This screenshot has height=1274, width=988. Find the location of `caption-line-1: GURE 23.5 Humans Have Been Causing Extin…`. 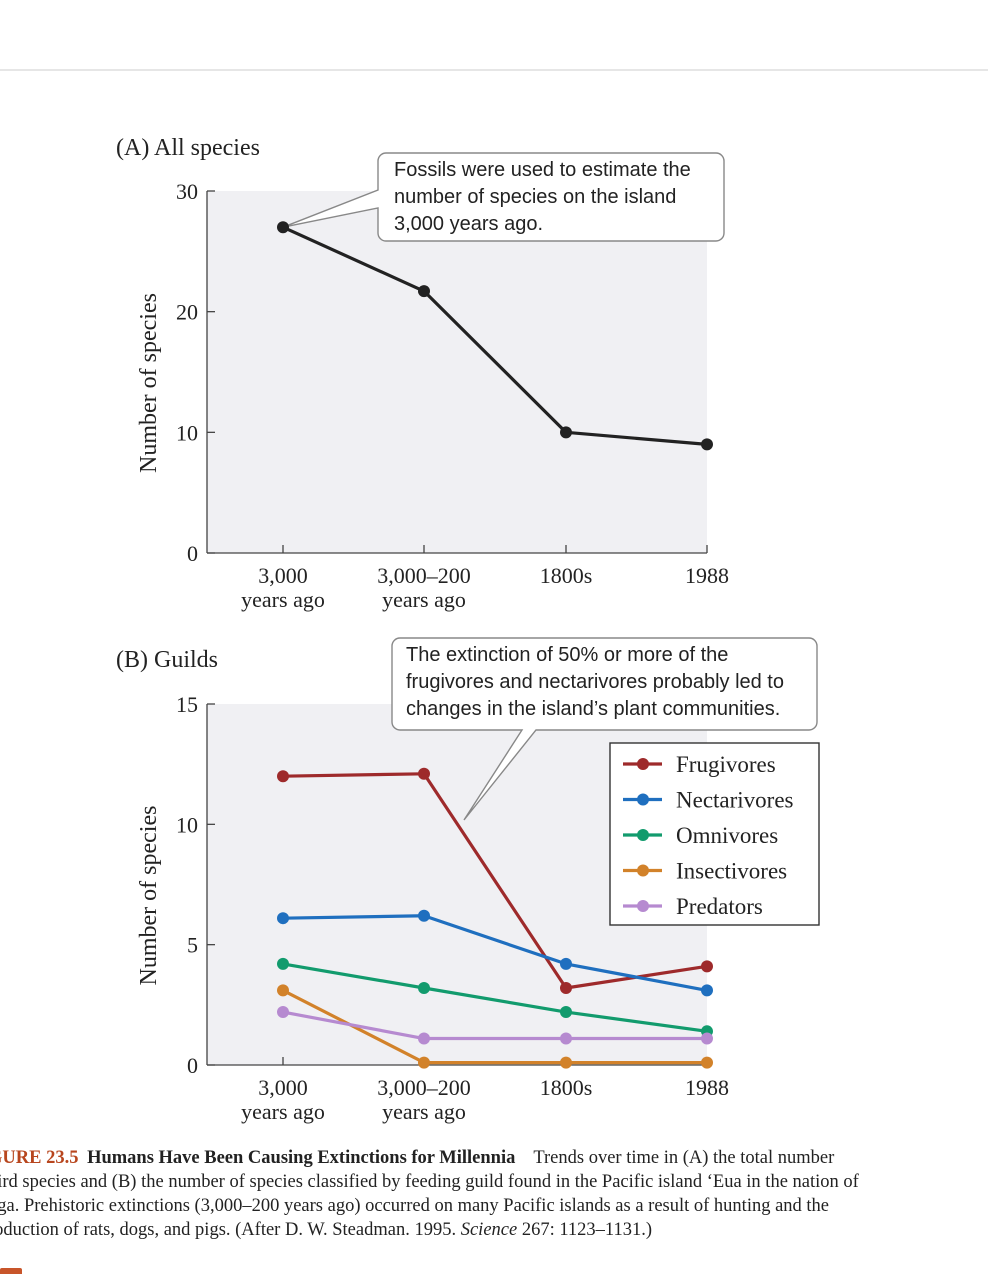

caption-line-1: GURE 23.5 Humans Have Been Causing Extin… is located at coordinates (489, 1158).